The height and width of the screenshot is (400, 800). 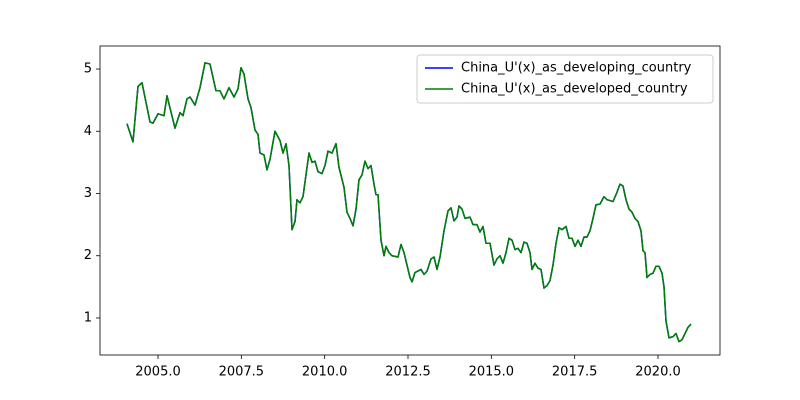 What do you see at coordinates (88, 255) in the screenshot?
I see `y-tick-label: 2` at bounding box center [88, 255].